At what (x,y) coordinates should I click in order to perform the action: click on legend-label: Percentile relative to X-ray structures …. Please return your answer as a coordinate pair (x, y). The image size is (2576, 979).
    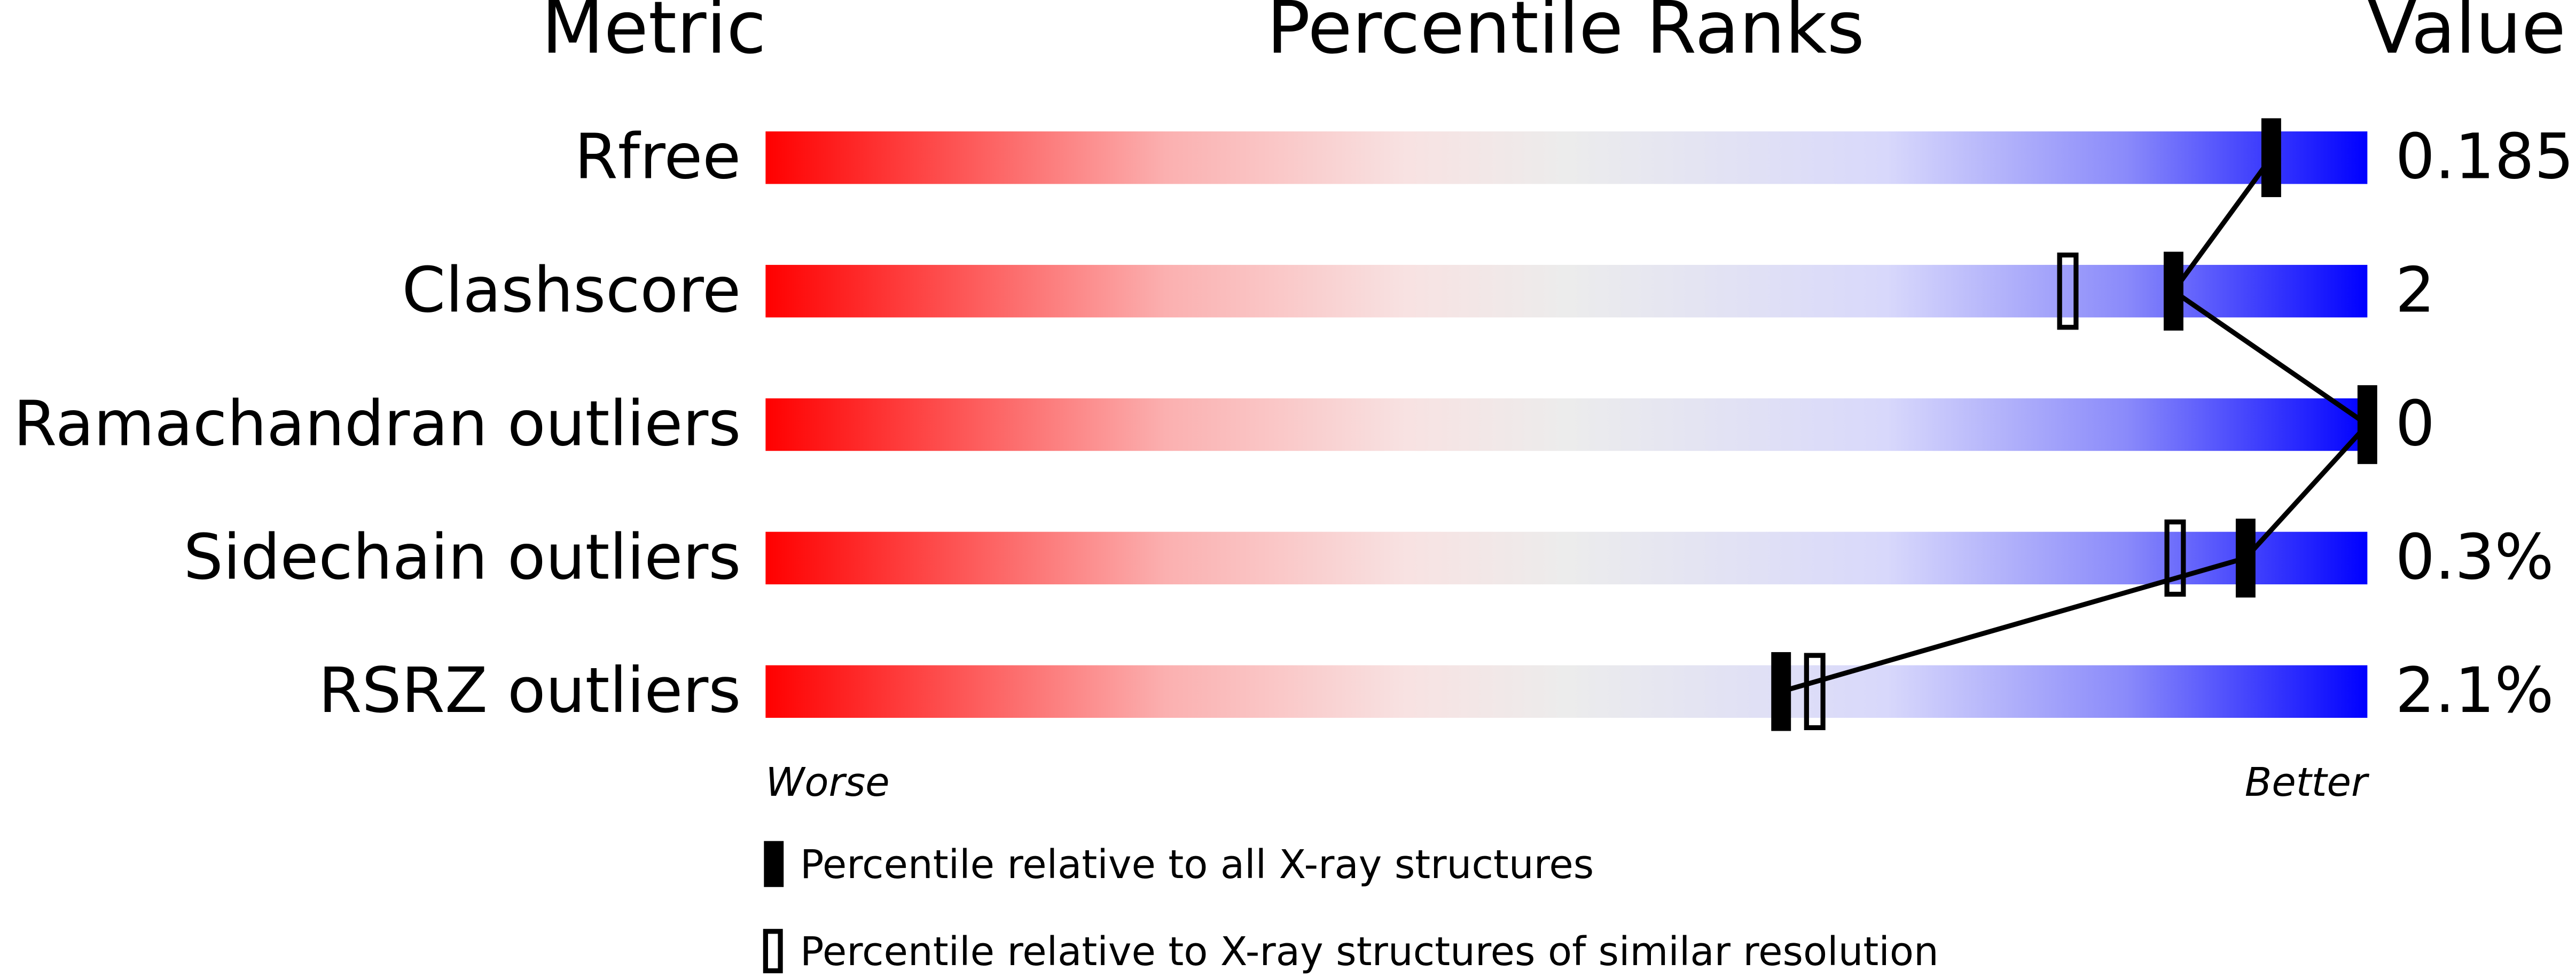
    Looking at the image, I should click on (1369, 952).